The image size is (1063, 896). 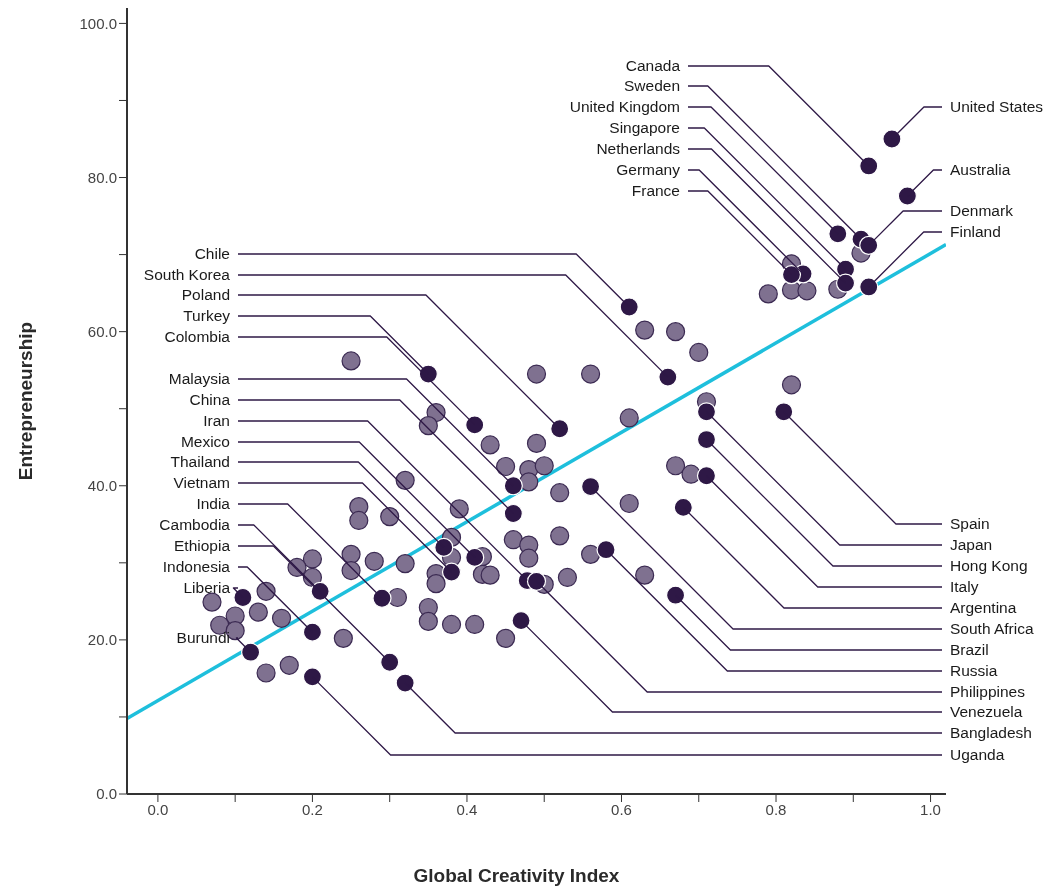 What do you see at coordinates (989, 566) in the screenshot?
I see `annotation: Hong Kong` at bounding box center [989, 566].